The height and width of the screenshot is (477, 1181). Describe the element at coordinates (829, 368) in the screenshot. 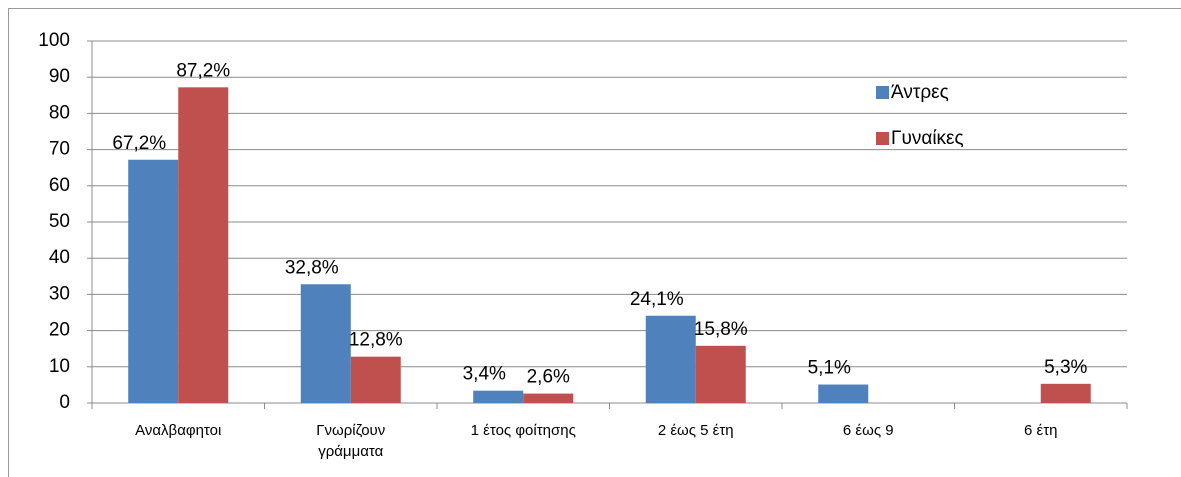

I see `value-label: 5,1%` at that location.